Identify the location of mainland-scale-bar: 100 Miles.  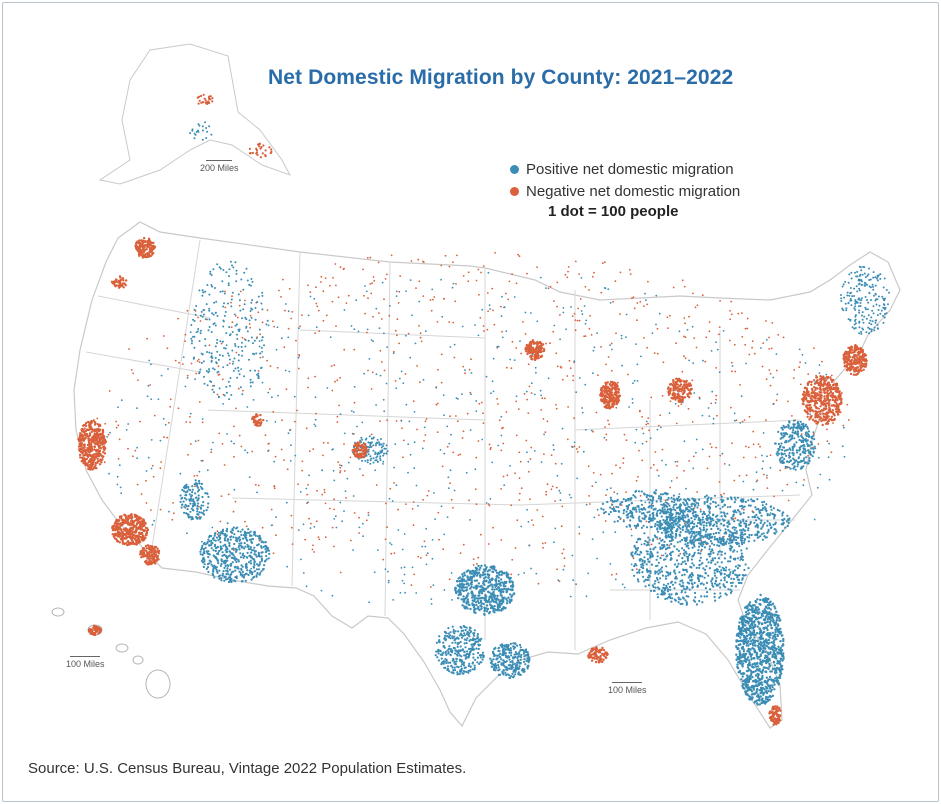
(627, 688).